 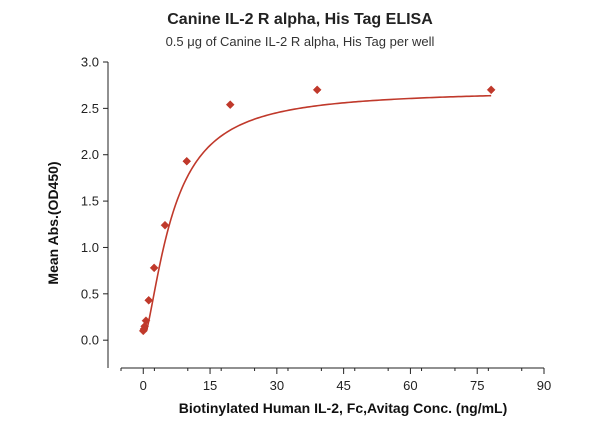 I want to click on y-tick-label: 1.0, so click(x=90, y=247).